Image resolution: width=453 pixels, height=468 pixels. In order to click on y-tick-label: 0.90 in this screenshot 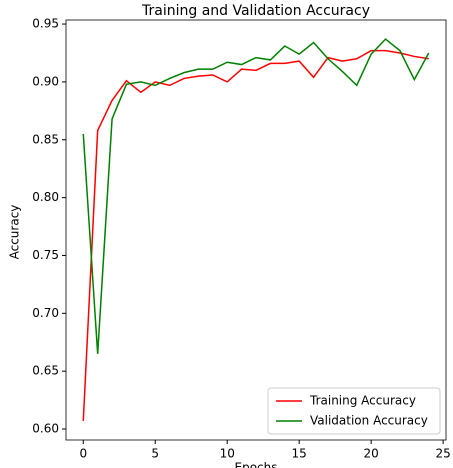, I will do `click(45, 81)`.